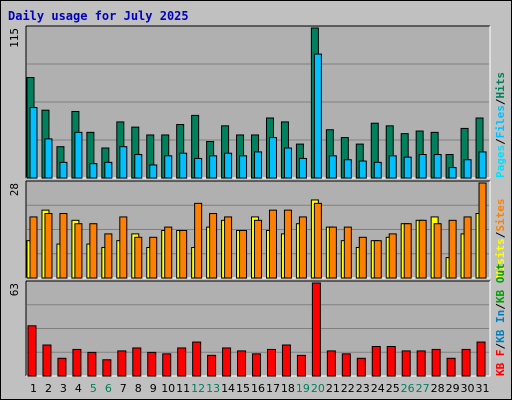 This screenshot has width=512, height=400. I want to click on x-tick-label-20: 20, so click(318, 388).